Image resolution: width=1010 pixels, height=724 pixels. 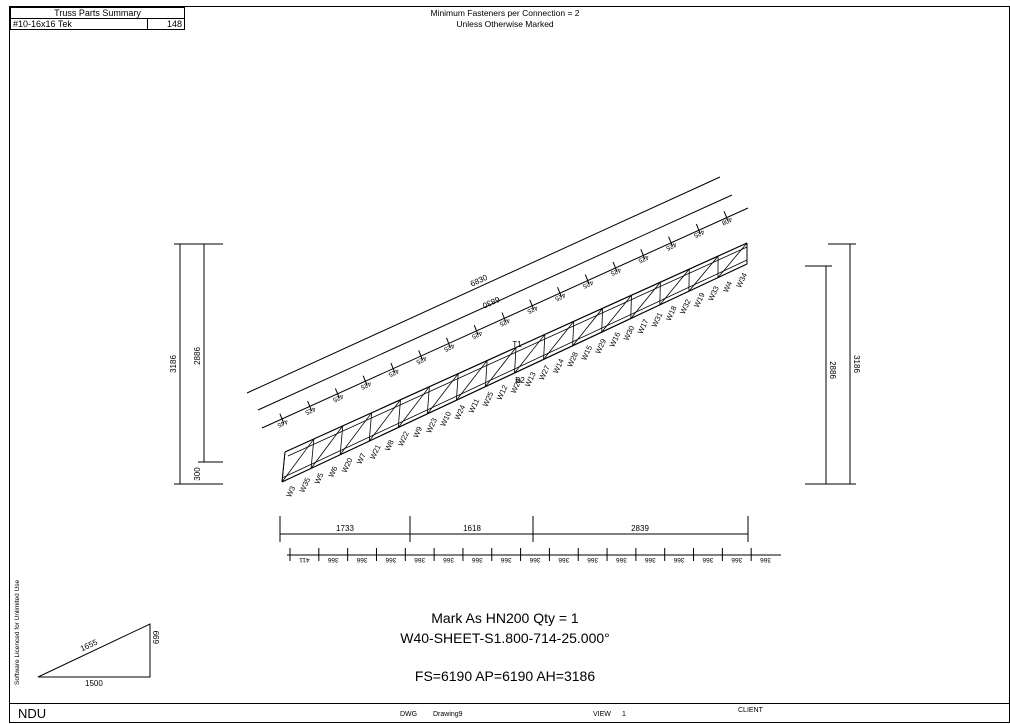 I want to click on web-label: W19, so click(x=699, y=300).